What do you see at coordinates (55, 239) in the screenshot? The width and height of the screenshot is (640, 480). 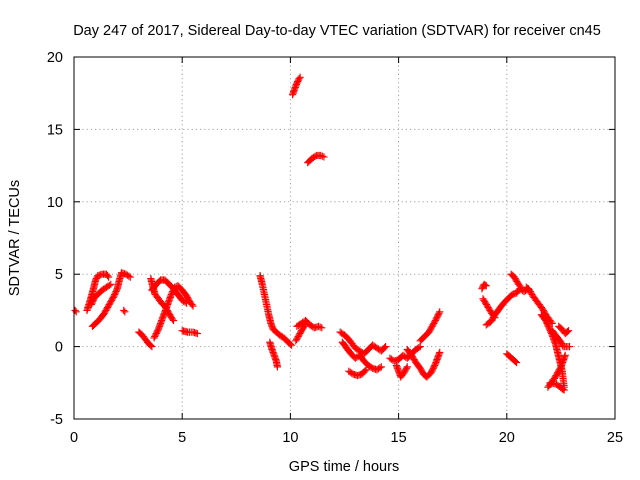 I see `y-tick-labels: -5 0 5 10 15 20` at bounding box center [55, 239].